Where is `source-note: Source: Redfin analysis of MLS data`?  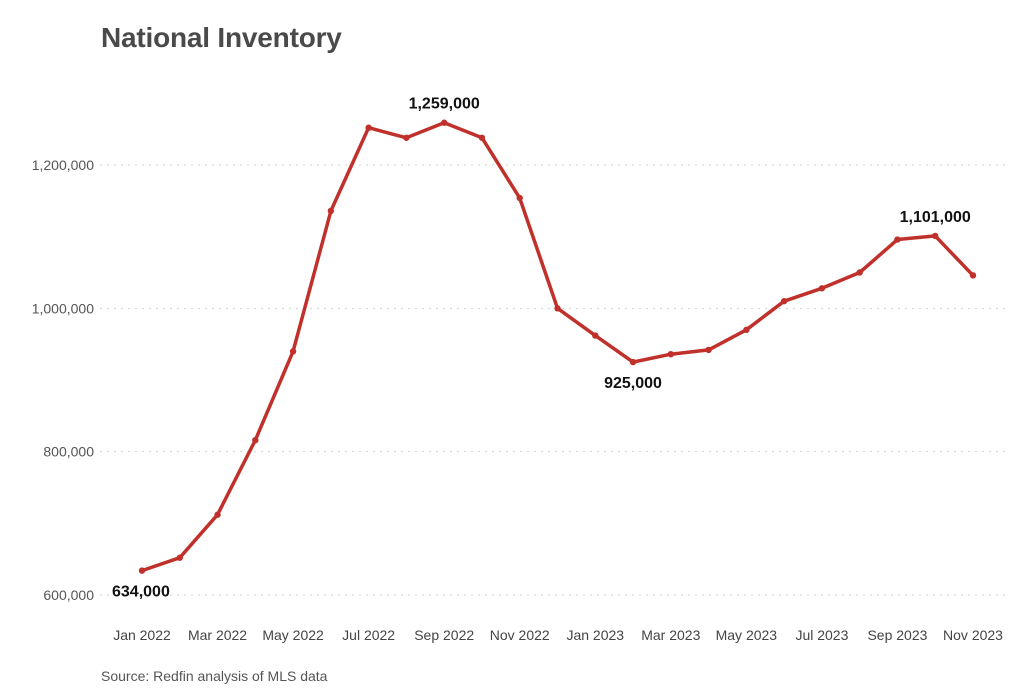 source-note: Source: Redfin analysis of MLS data is located at coordinates (214, 676).